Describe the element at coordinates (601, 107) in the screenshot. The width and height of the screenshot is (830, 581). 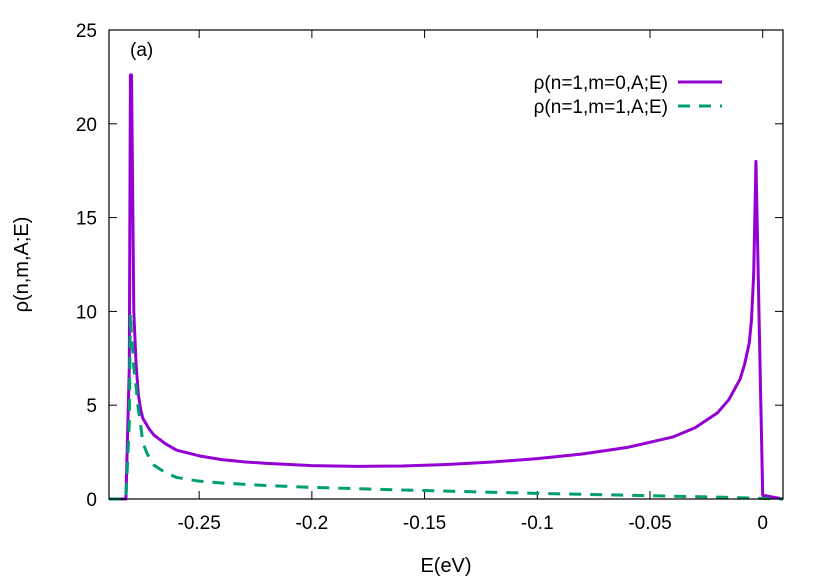
I see `legend-label-m1: ρ(n=1,m=1,A;E)` at that location.